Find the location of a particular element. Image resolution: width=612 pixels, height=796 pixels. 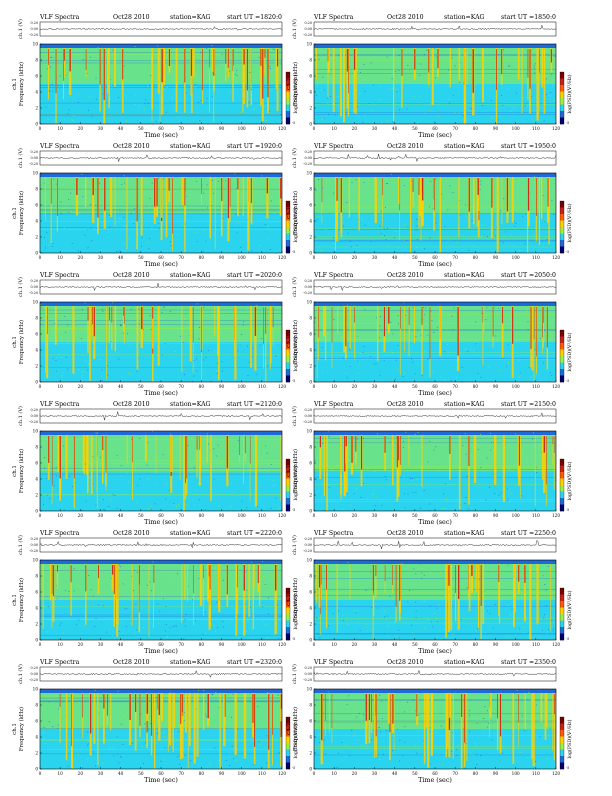

panel-date: Oct28 2010 is located at coordinates (131, 275).